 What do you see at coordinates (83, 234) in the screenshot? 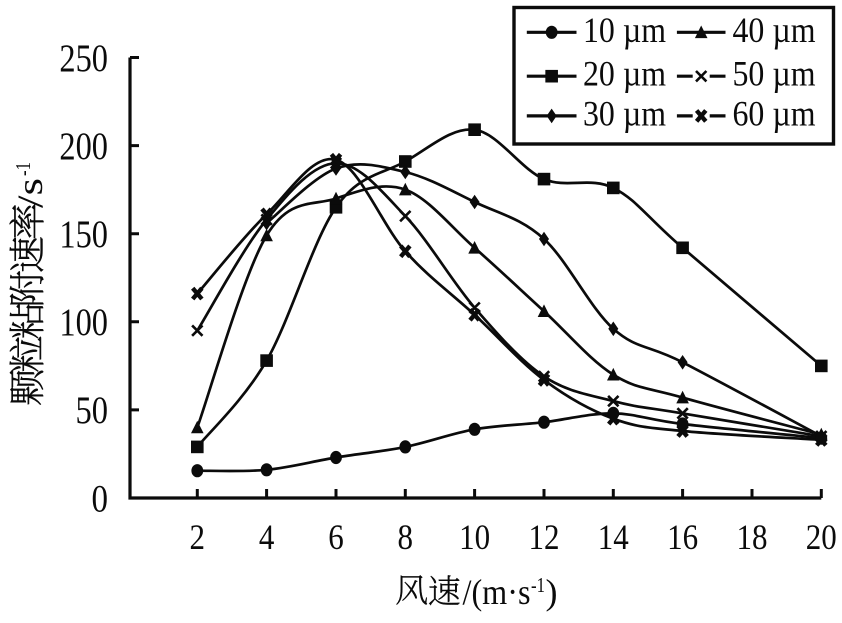
I see `svg-text: 150` at bounding box center [83, 234].